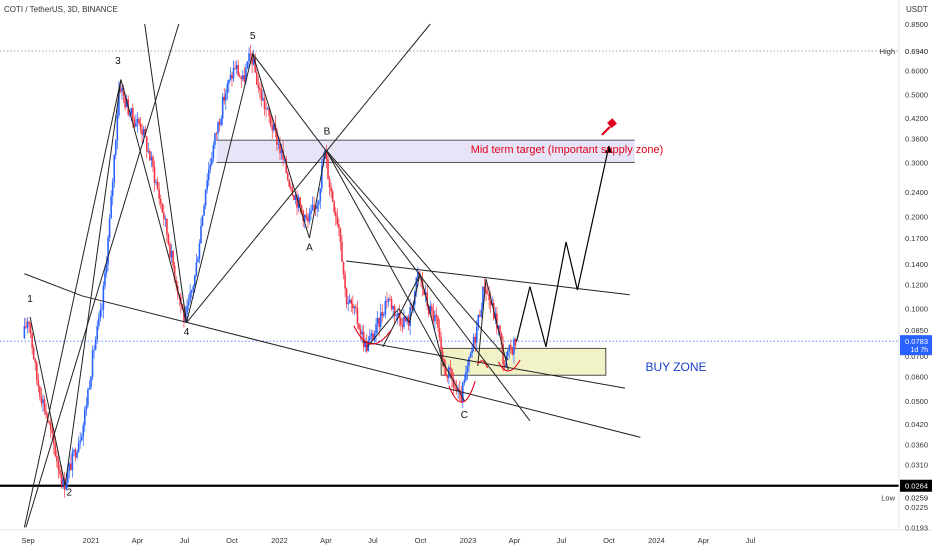 The width and height of the screenshot is (932, 555). What do you see at coordinates (612, 123) in the screenshot?
I see `target-flag-head` at bounding box center [612, 123].